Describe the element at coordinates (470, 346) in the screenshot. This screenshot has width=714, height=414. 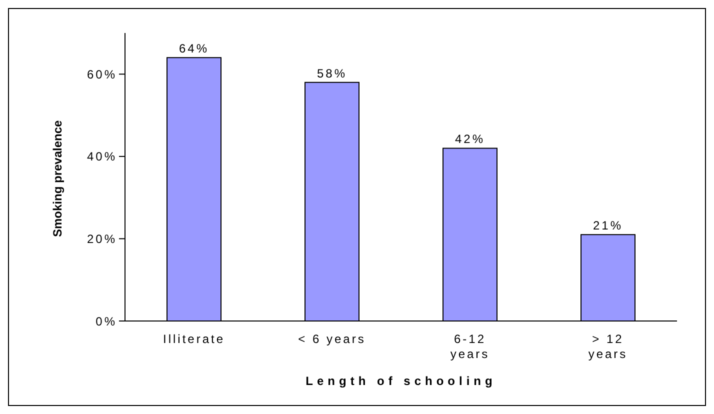
I see `x-tick-label: 6-12 years` at that location.